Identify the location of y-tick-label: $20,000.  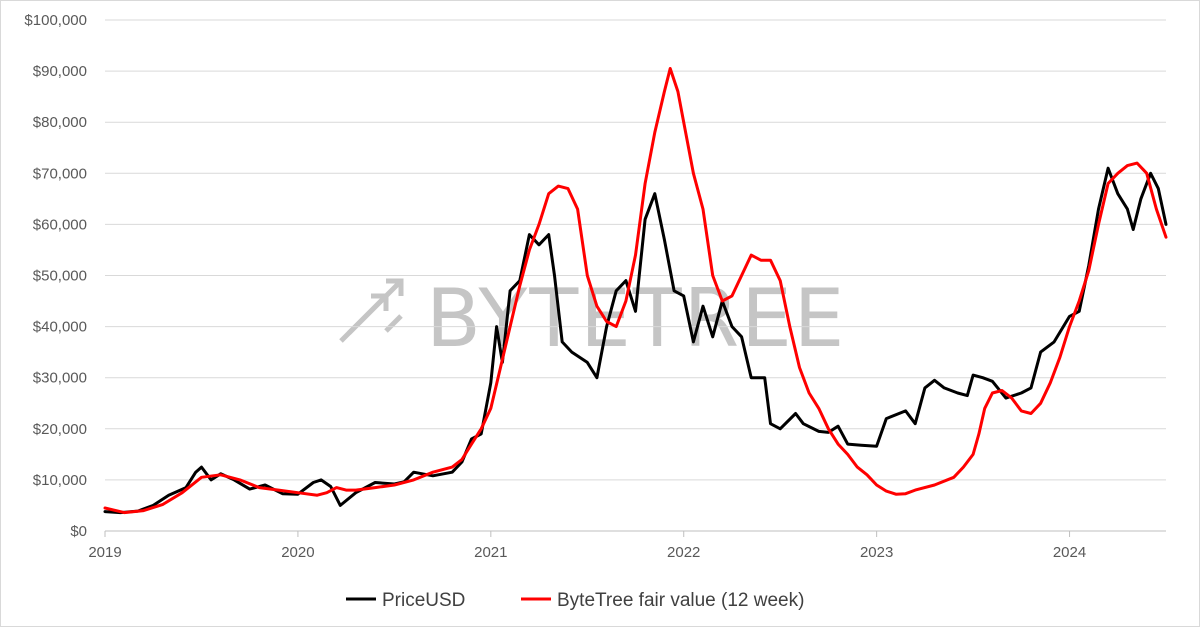
(60, 429).